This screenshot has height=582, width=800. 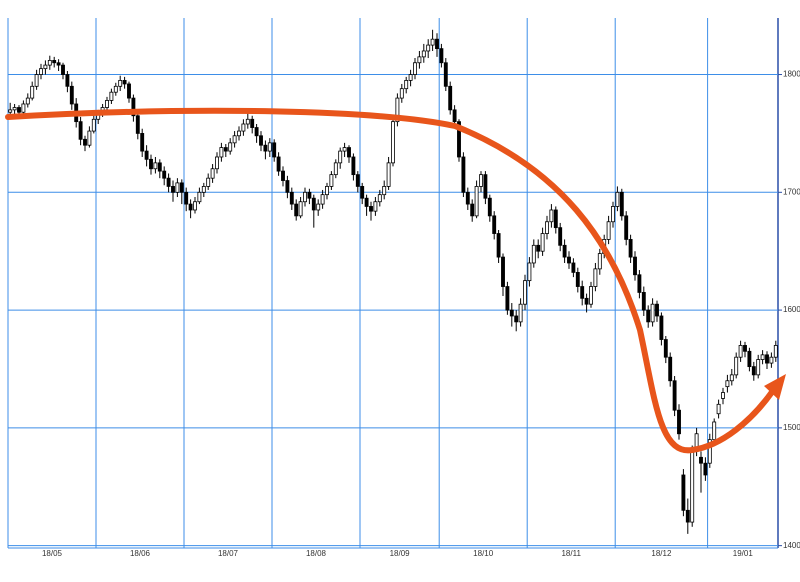 I want to click on x-tick-label: 18/11, so click(x=571, y=553).